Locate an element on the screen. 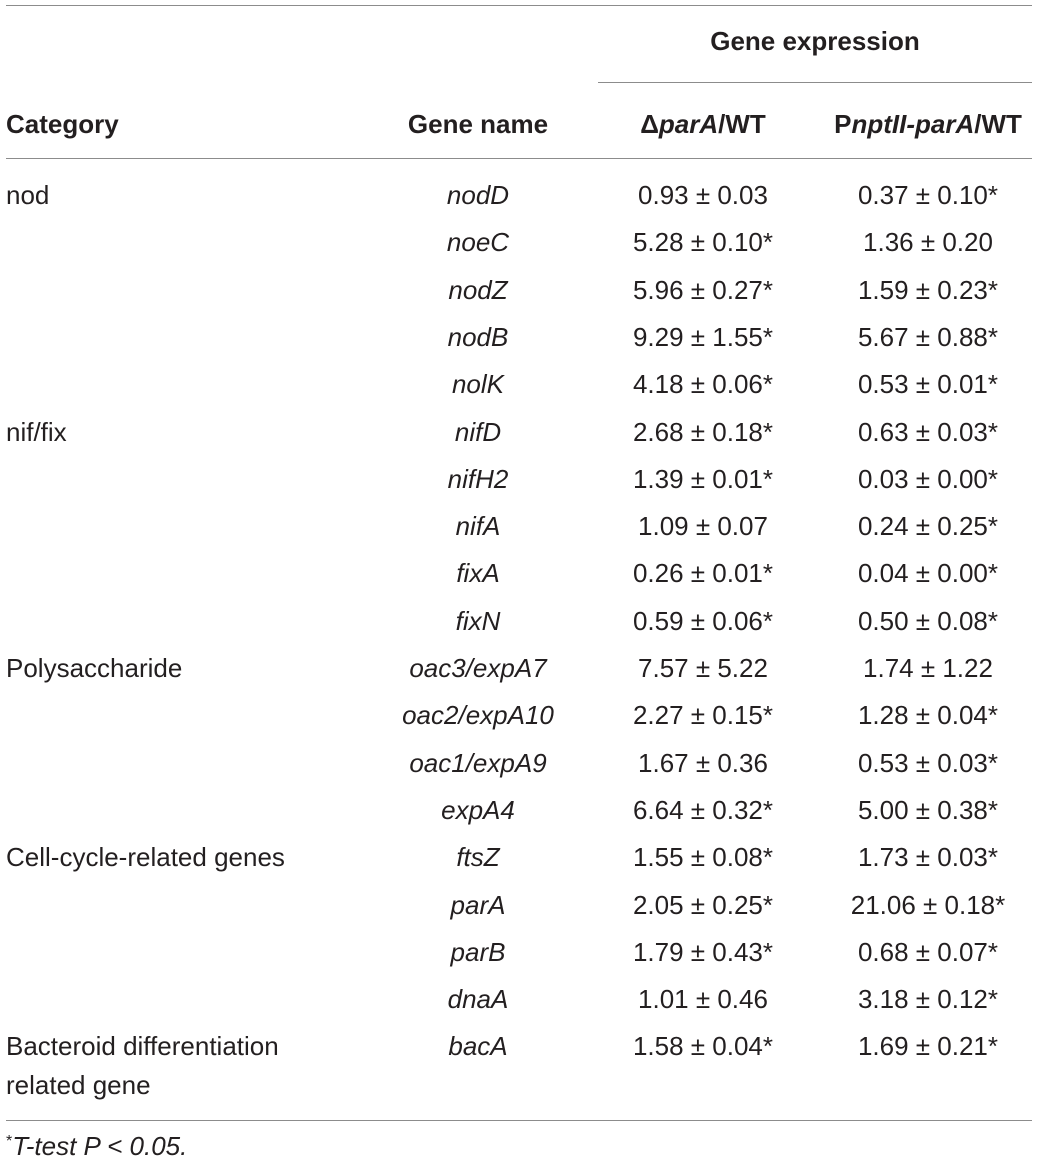 The image size is (1047, 1164). category-cell: Bacteroid differentiation is located at coordinates (142, 1046).